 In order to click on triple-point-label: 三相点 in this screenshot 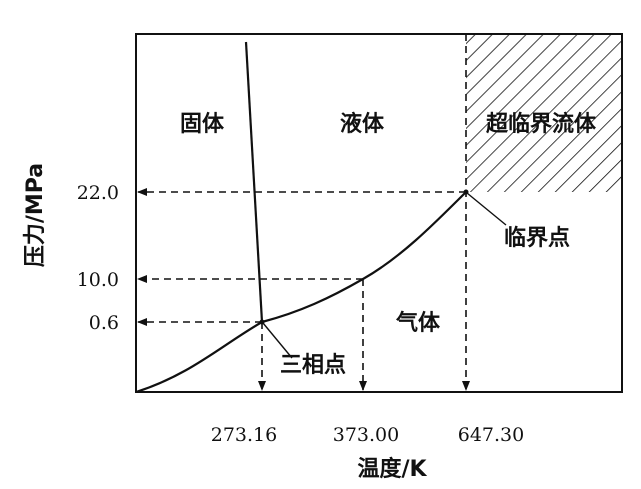, I will do `click(313, 365)`.